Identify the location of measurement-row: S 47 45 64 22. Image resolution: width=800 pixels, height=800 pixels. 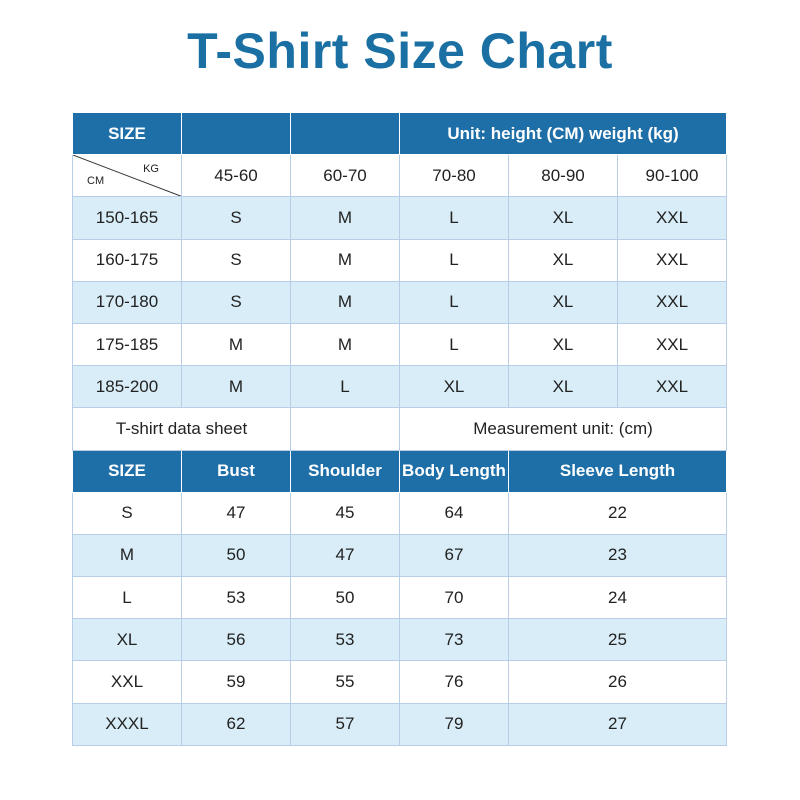
(400, 513).